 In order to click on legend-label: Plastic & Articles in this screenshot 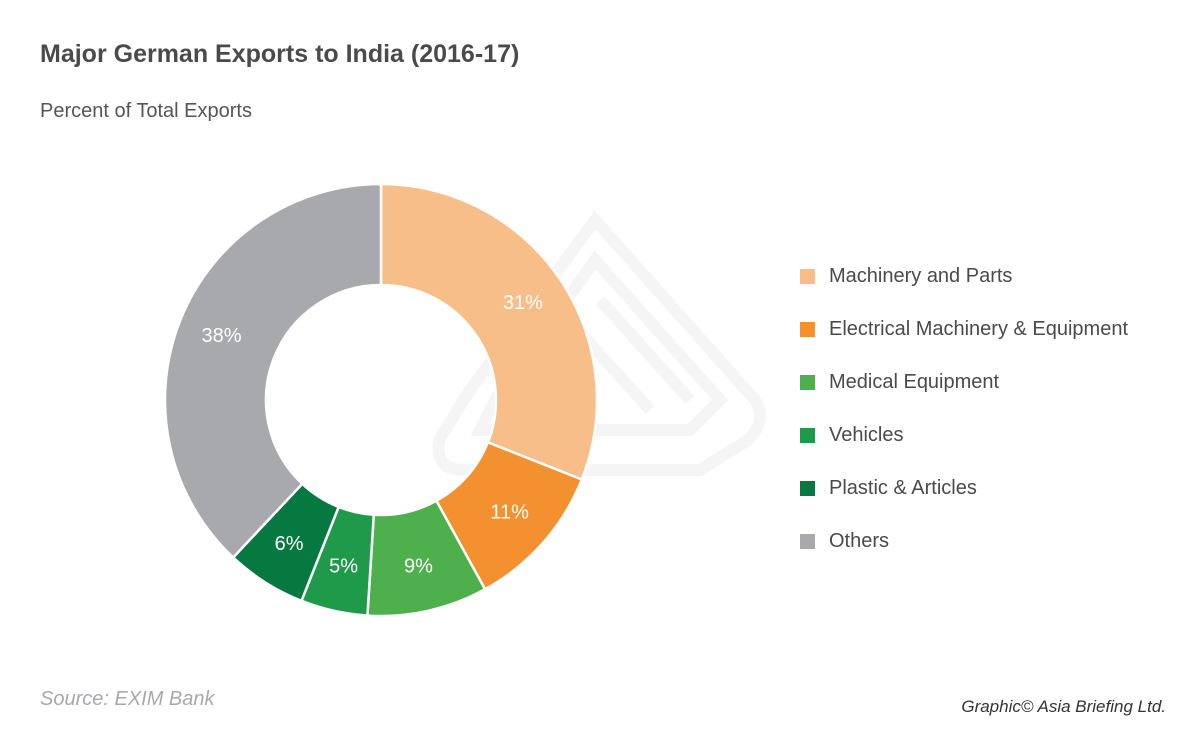, I will do `click(903, 488)`.